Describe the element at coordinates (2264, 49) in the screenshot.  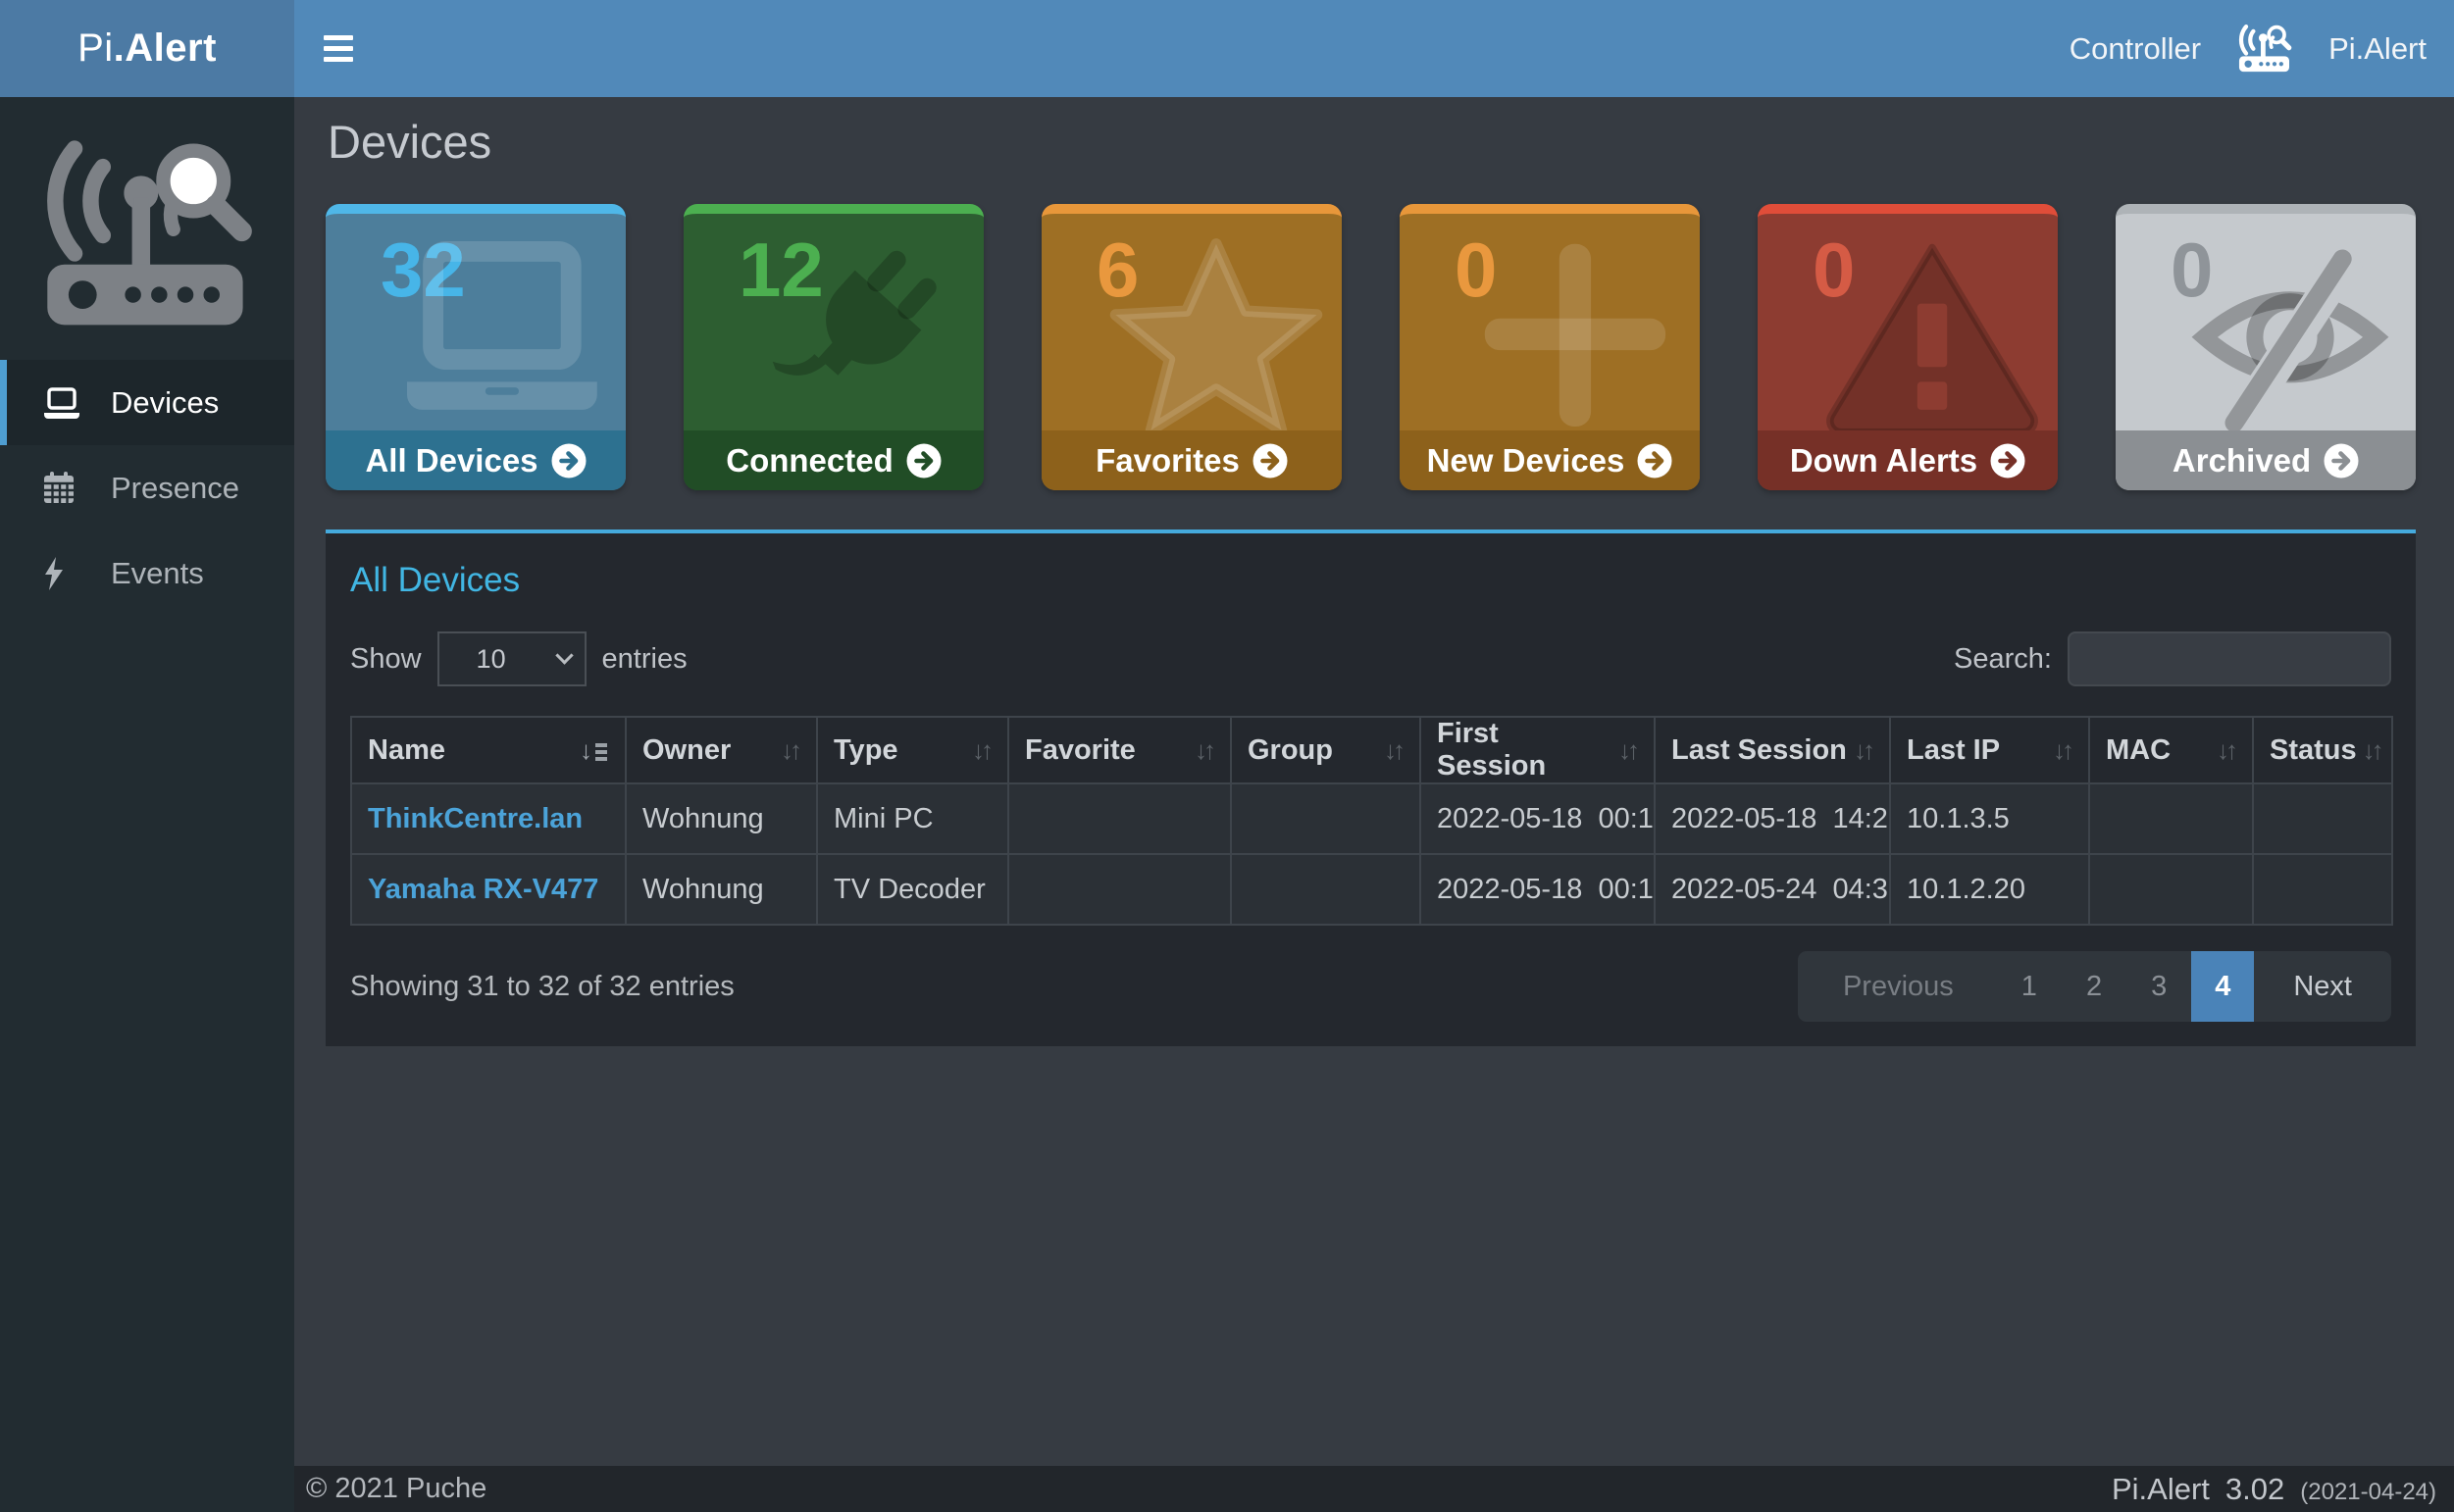
I see `router-scan-icon` at that location.